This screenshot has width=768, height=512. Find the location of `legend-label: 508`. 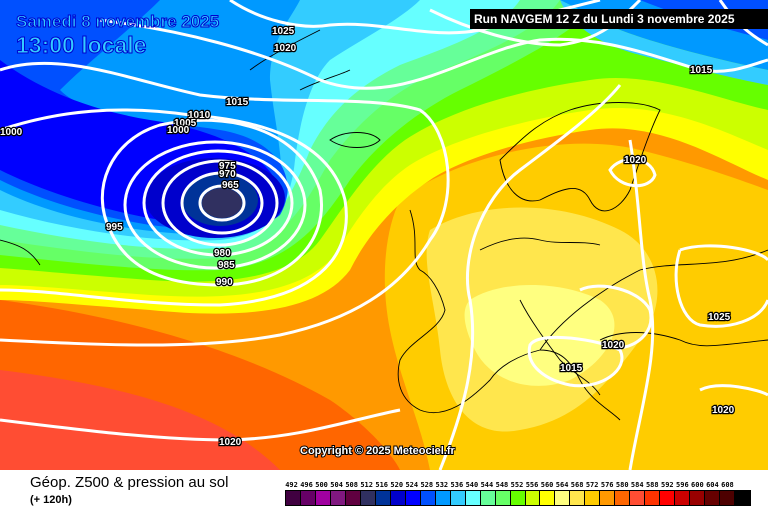

legend-label: 508 is located at coordinates (351, 485).